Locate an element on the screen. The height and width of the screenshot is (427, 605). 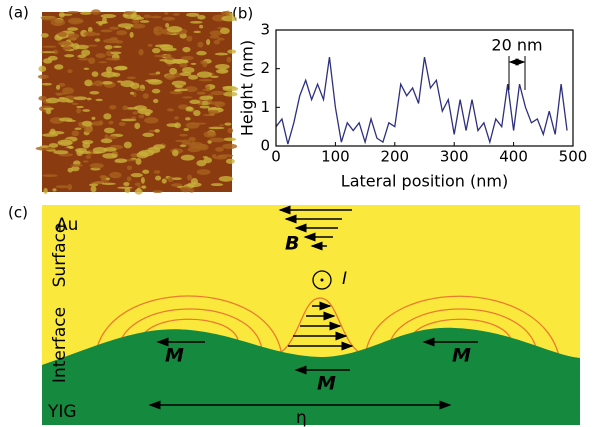
x-tick-label: 100 is located at coordinates (335, 157).